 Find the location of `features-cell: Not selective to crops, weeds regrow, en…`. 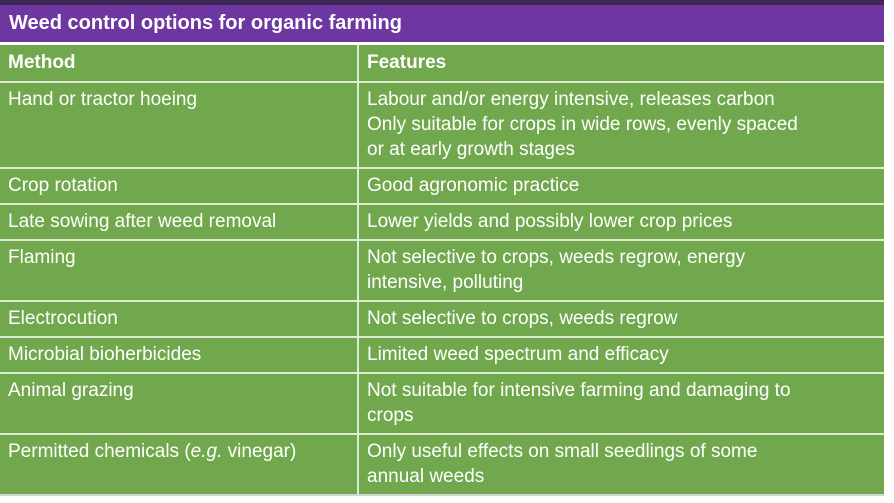

features-cell: Not selective to crops, weeds regrow, en… is located at coordinates (620, 270).